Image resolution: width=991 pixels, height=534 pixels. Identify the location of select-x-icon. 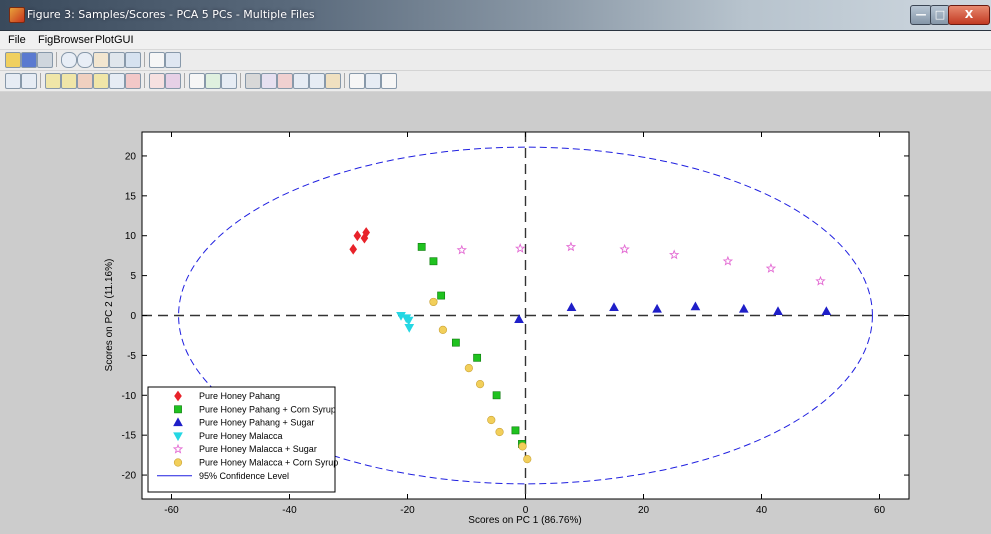
(53, 81).